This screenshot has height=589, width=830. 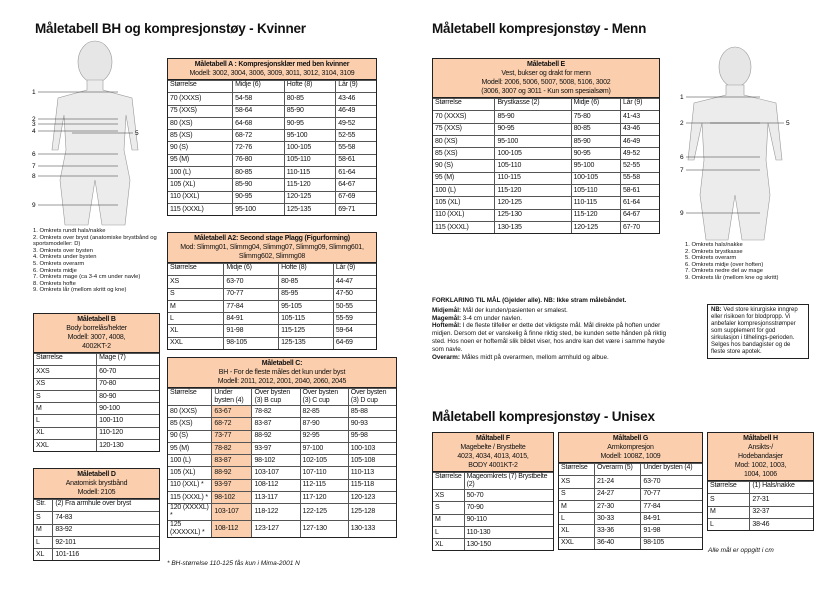 What do you see at coordinates (546, 64) in the screenshot?
I see `header-line: Måletabell E` at bounding box center [546, 64].